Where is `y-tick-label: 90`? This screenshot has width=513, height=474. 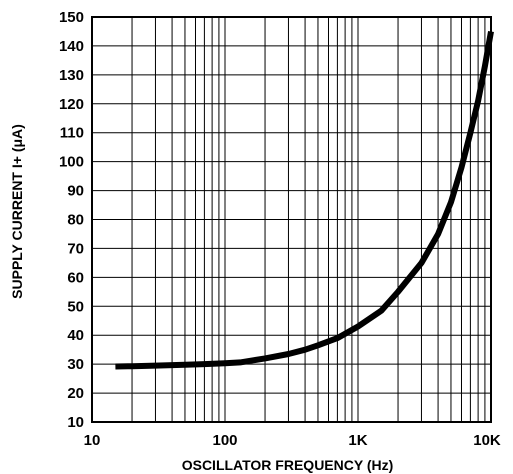 y-tick-label: 90 is located at coordinates (75, 191).